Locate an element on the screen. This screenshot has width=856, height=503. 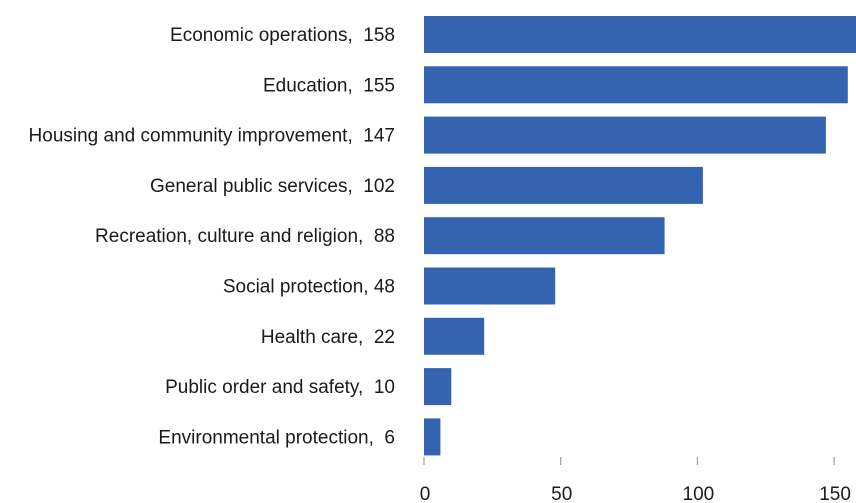
category-label: Recreation, culture and religion, 88 is located at coordinates (245, 236).